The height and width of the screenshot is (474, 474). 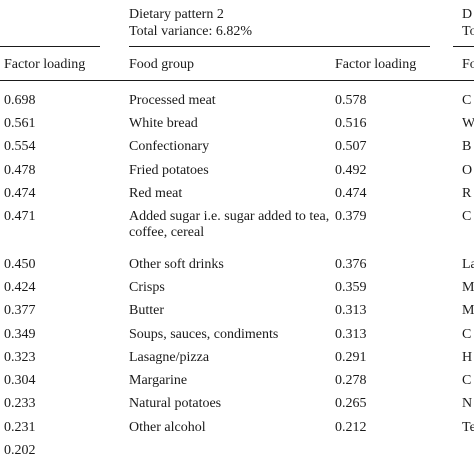 I want to click on factor-loading: 0.474, so click(x=351, y=193).